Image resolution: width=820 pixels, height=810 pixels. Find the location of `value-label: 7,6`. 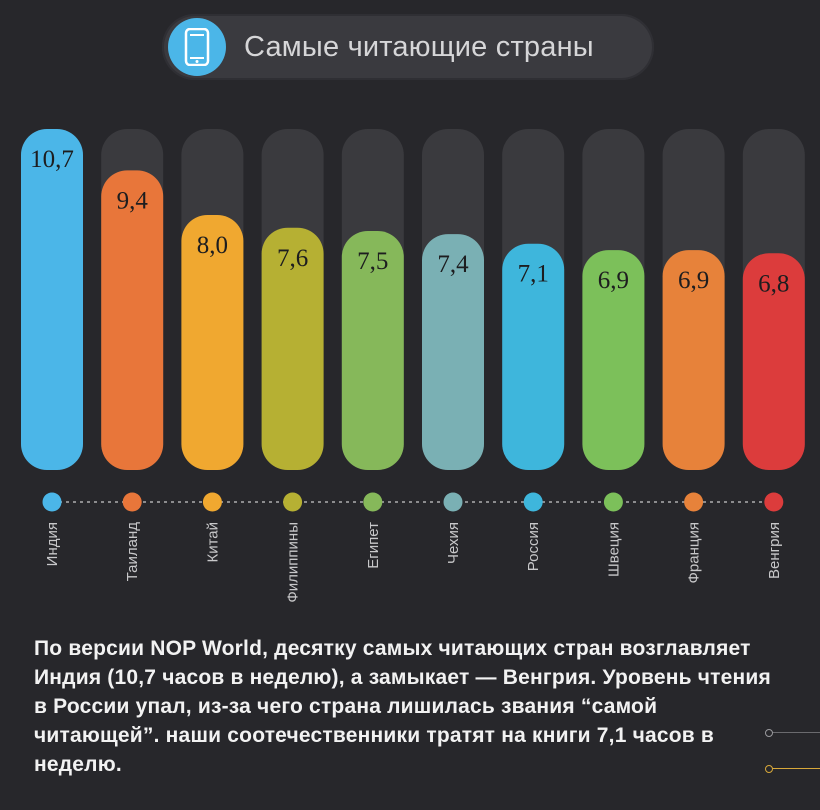

value-label: 7,6 is located at coordinates (292, 258).